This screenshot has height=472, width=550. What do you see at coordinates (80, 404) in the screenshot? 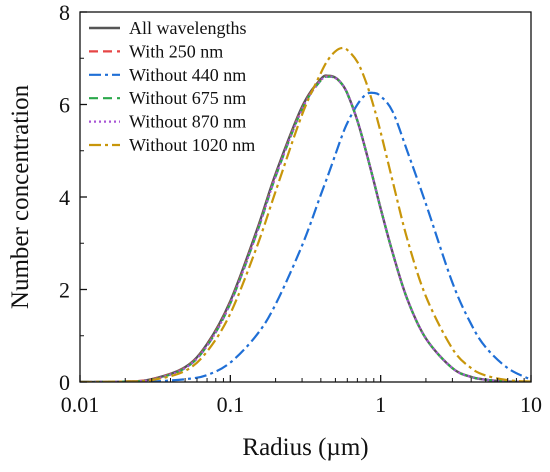
I see `x-tick-label: 0.01` at bounding box center [80, 404].